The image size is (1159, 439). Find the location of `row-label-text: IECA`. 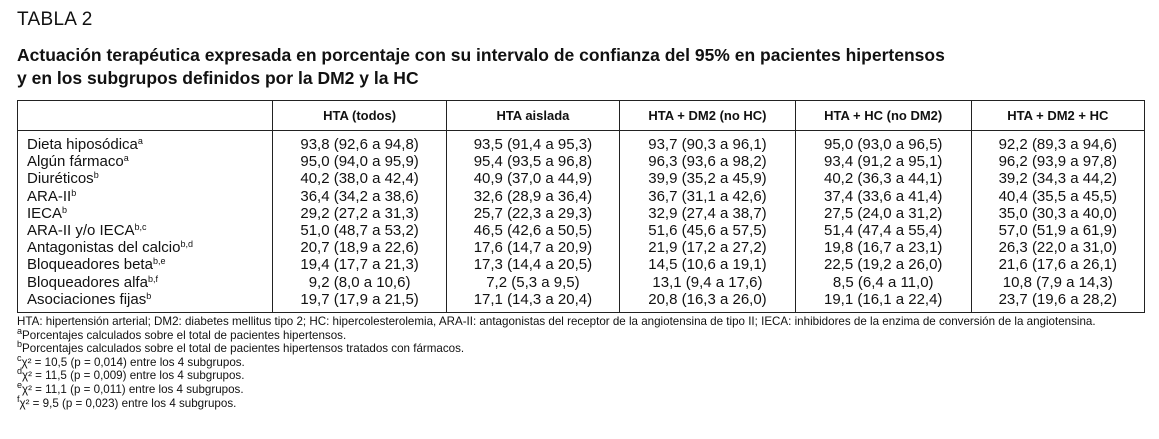

row-label-text: IECA is located at coordinates (45, 213).